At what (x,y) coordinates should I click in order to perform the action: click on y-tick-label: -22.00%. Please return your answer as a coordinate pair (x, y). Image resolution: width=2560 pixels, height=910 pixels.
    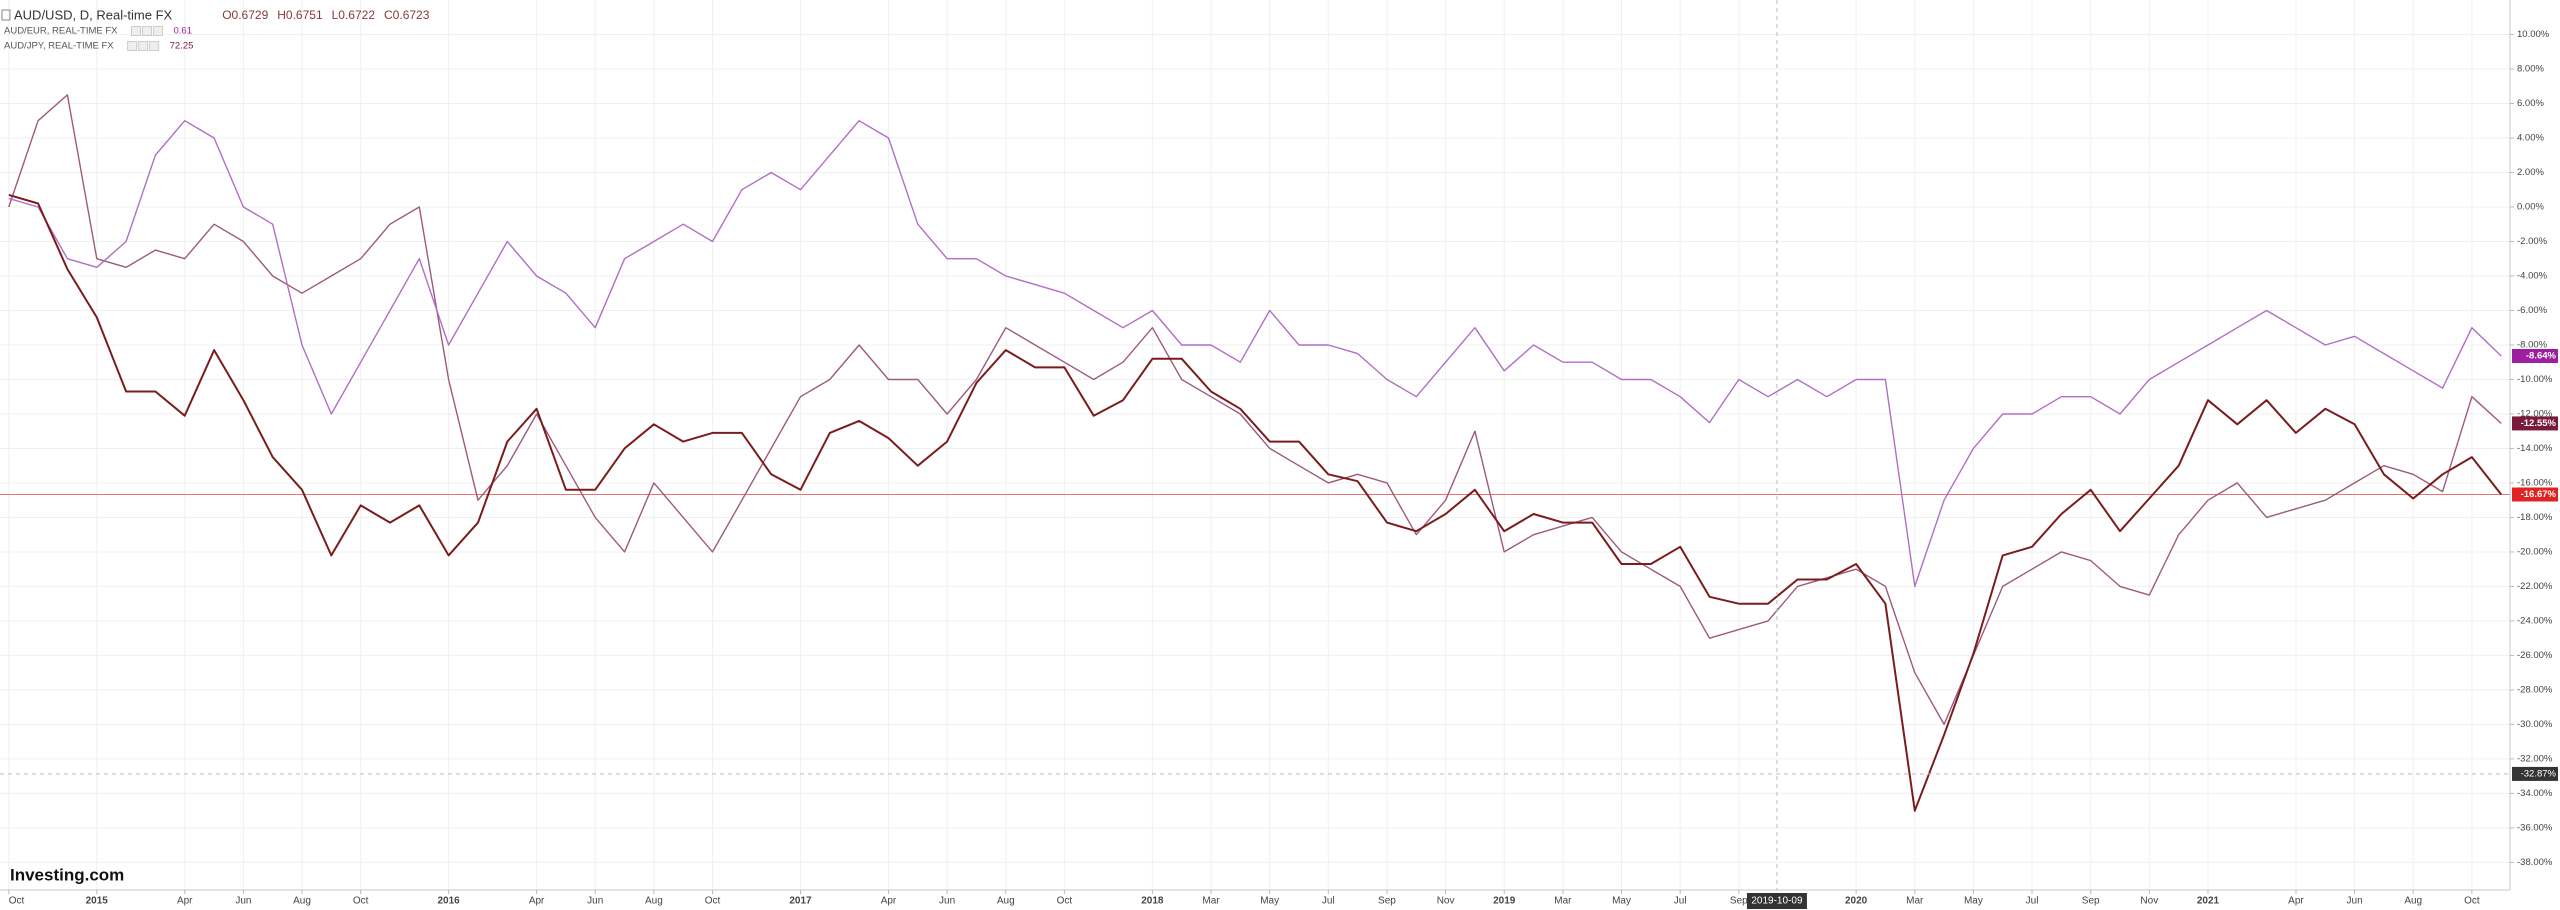
    Looking at the image, I should click on (2535, 586).